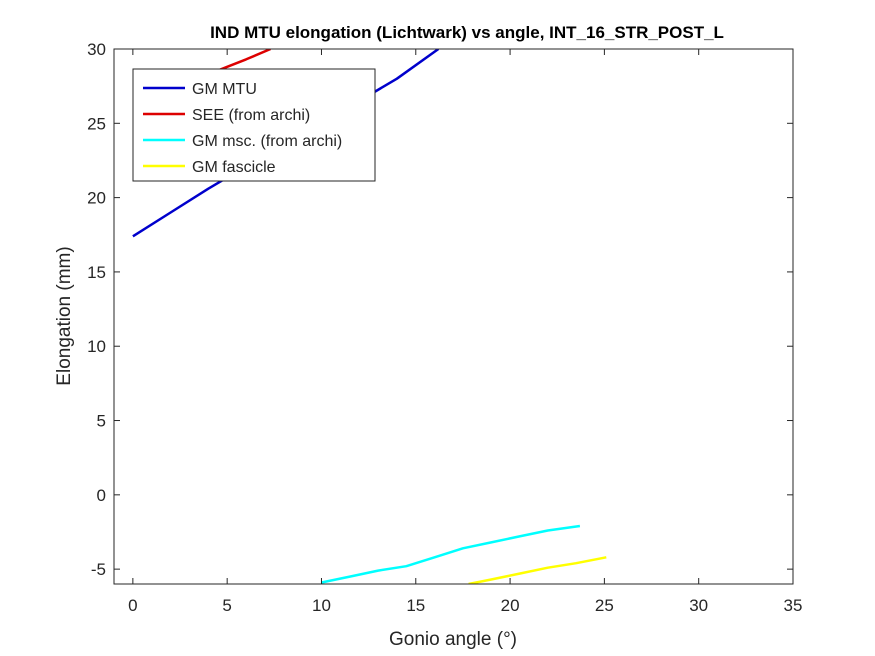 Image resolution: width=875 pixels, height=656 pixels. Describe the element at coordinates (101, 495) in the screenshot. I see `y-tick-label: 0` at that location.